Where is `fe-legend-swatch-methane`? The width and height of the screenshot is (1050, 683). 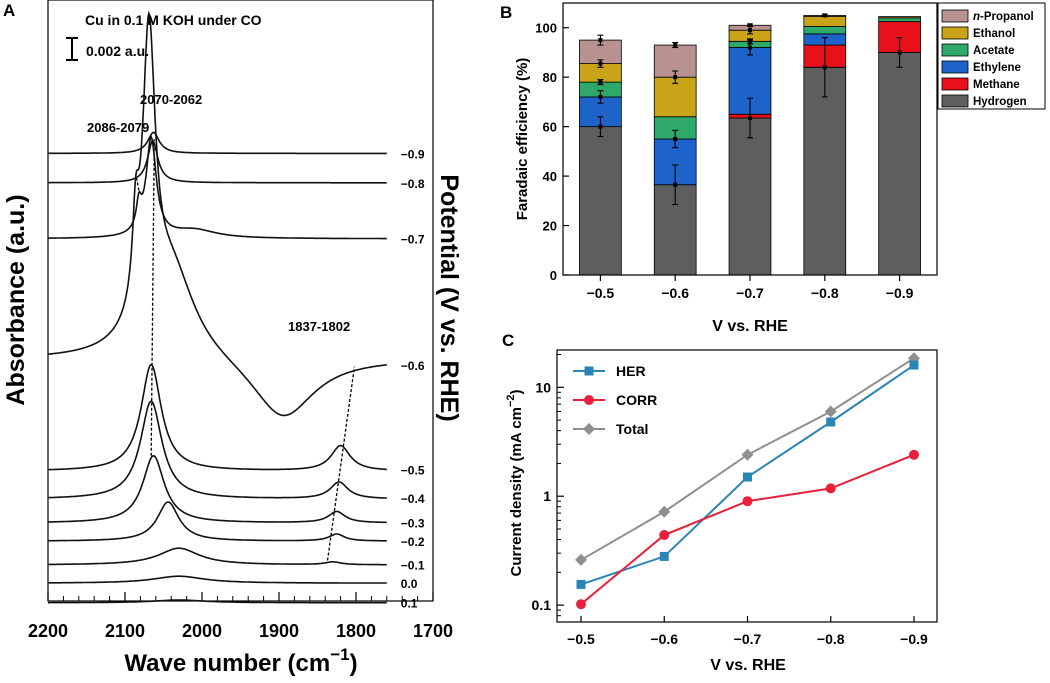
fe-legend-swatch-methane is located at coordinates (955, 84).